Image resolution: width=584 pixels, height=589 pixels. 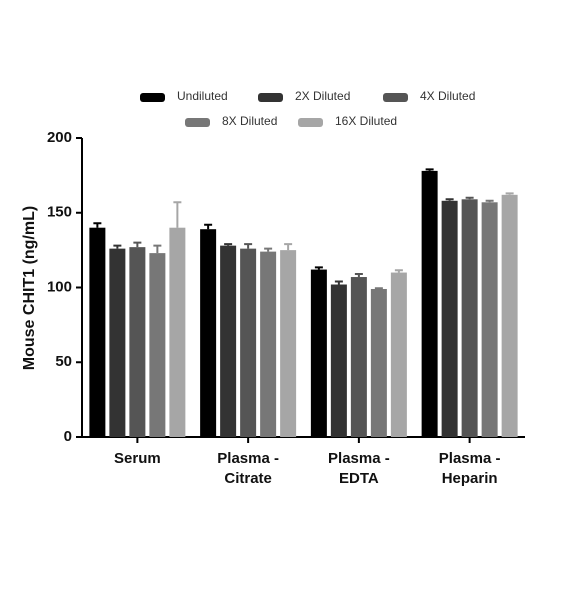 I want to click on y-tick-label: 50, so click(x=63, y=361).